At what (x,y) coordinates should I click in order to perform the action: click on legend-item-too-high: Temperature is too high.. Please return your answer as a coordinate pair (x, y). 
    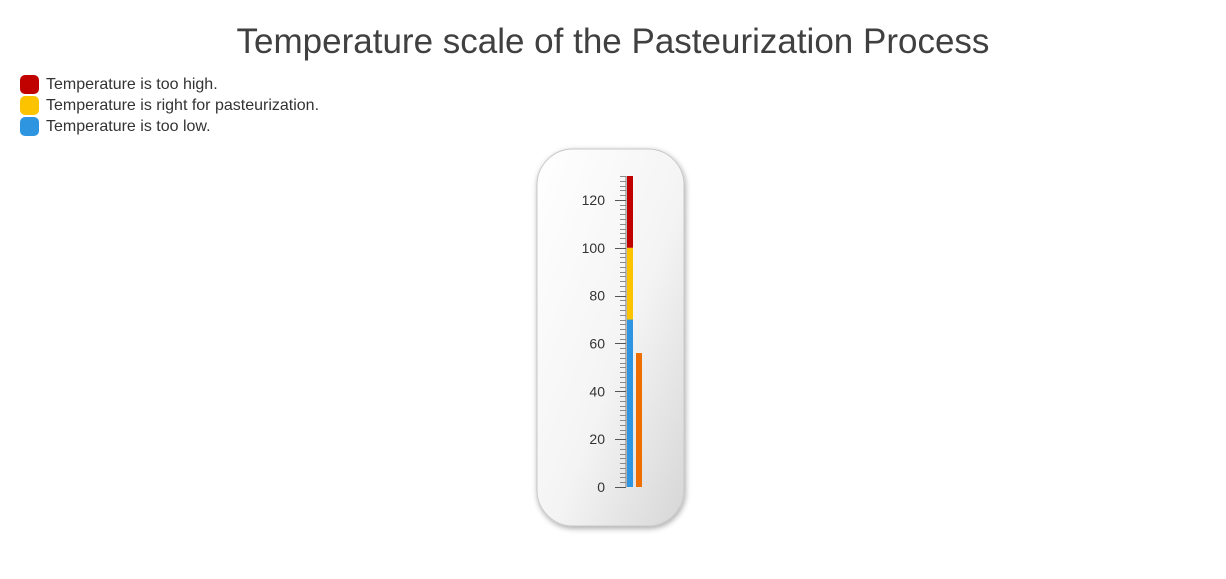
    Looking at the image, I should click on (169, 84).